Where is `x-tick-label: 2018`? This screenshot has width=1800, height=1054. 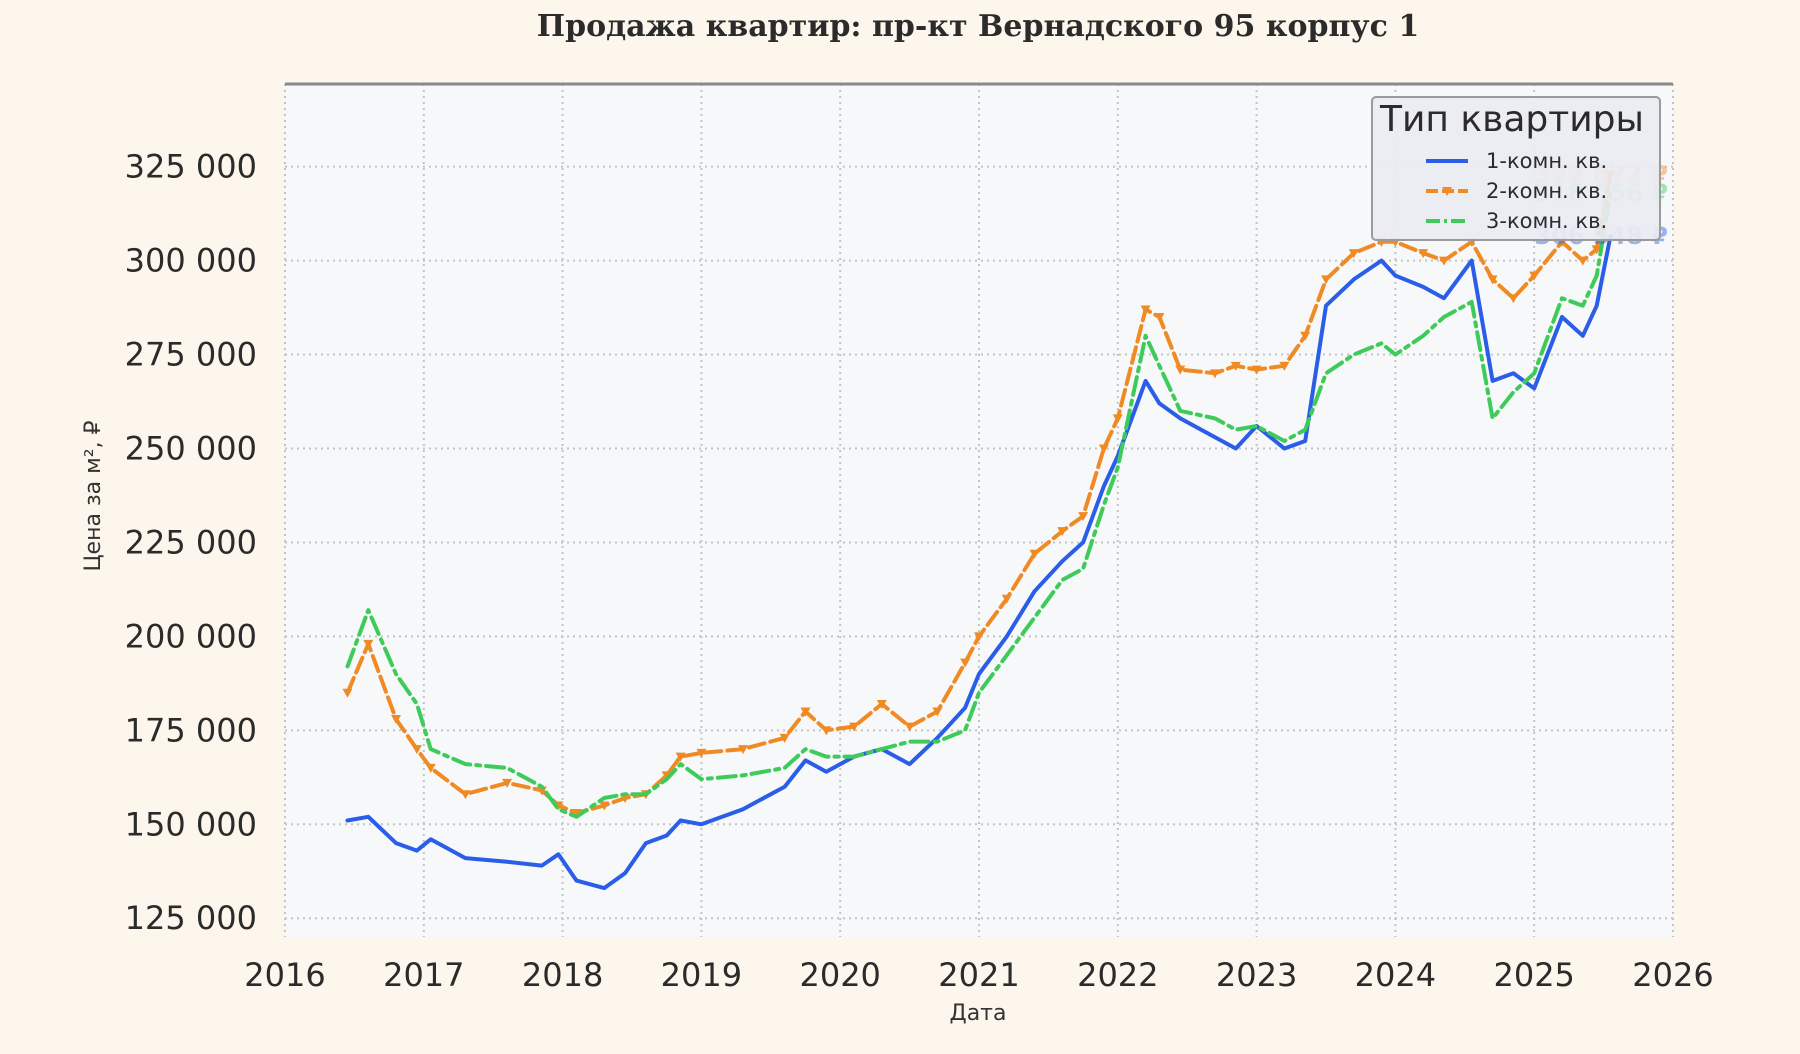
x-tick-label: 2018 is located at coordinates (562, 975).